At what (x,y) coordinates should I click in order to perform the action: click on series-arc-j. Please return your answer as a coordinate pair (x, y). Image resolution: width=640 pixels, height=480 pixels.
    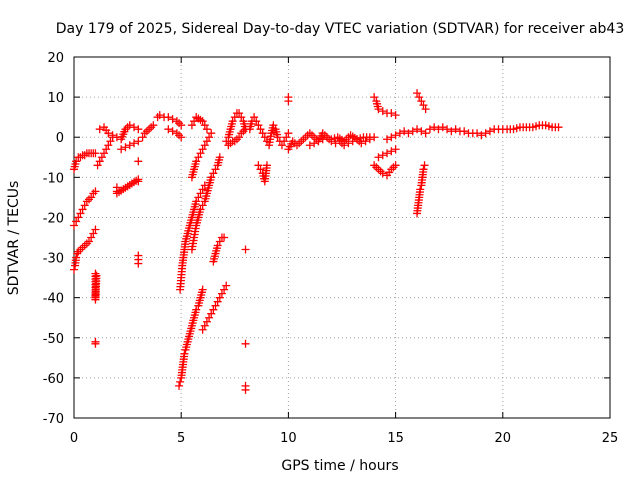
    Looking at the image, I should click on (269, 131).